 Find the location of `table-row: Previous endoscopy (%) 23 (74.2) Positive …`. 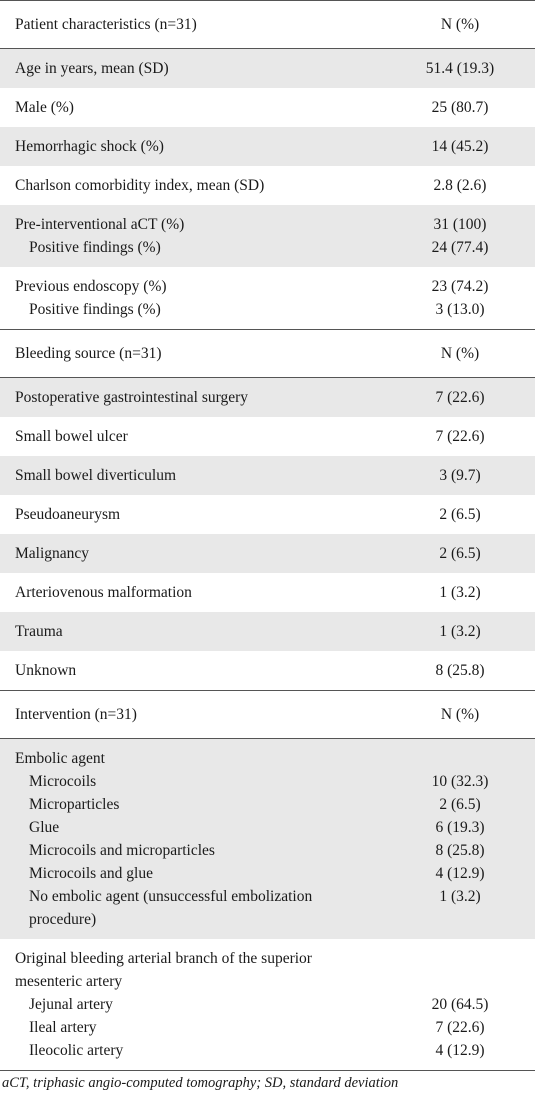

table-row: Previous endoscopy (%) 23 (74.2) Positive … is located at coordinates (267, 298).